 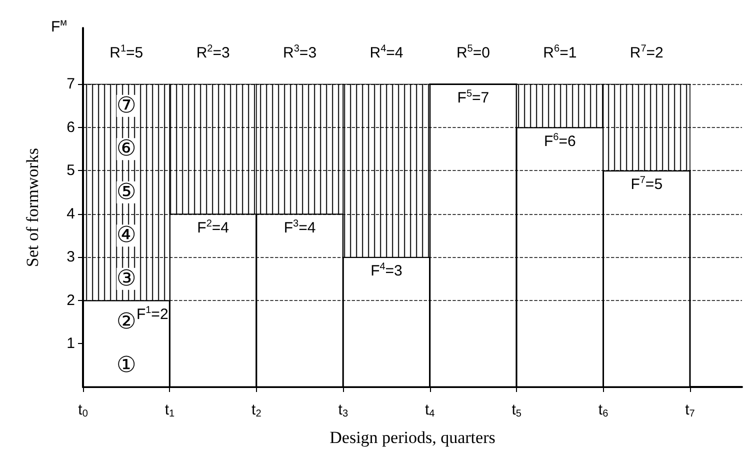 What do you see at coordinates (126, 235) in the screenshot?
I see `annotation: ④` at bounding box center [126, 235].